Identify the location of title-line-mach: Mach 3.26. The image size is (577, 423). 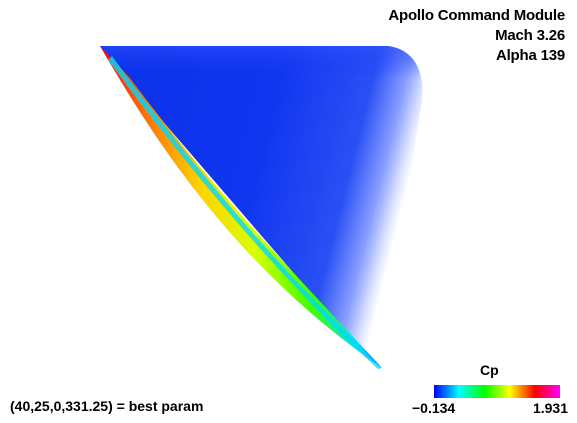
(530, 35).